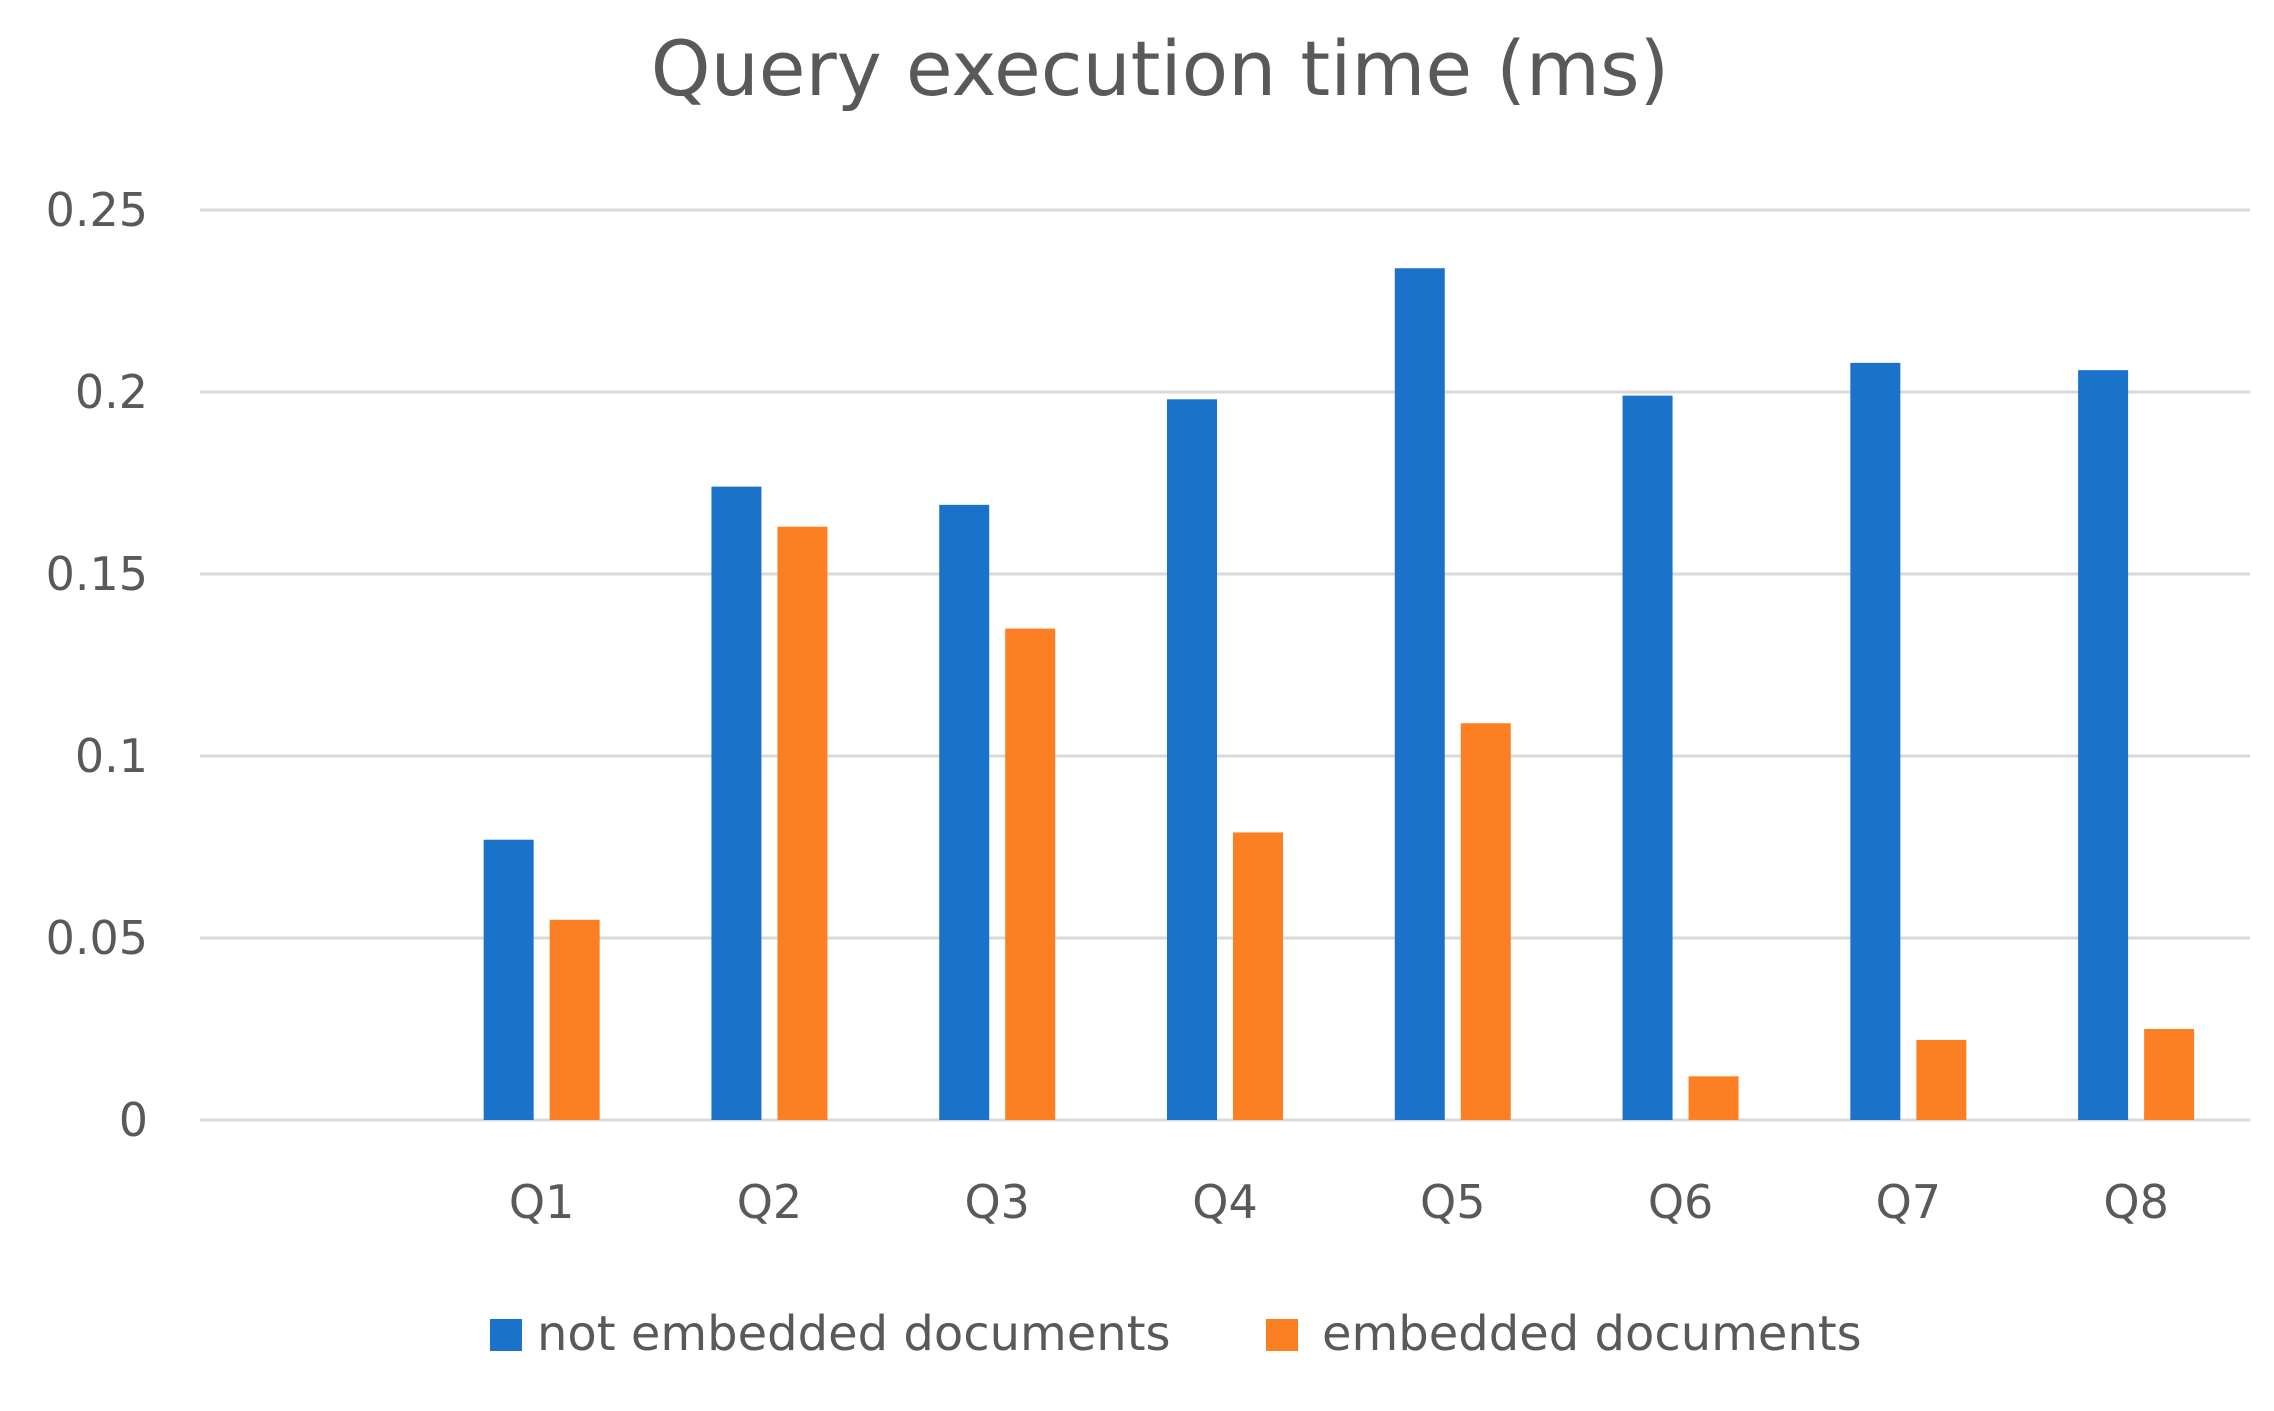 The height and width of the screenshot is (1411, 2274). I want to click on x-tick-label: Q1, so click(541, 1202).